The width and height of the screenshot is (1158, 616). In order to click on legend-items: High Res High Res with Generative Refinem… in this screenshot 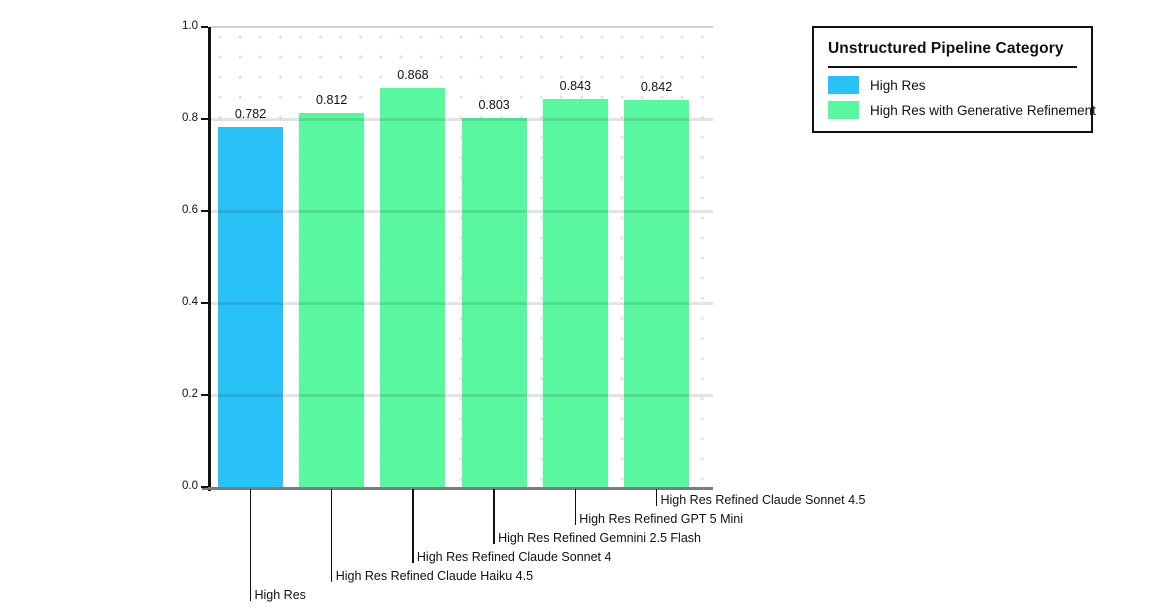, I will do `click(962, 97)`.